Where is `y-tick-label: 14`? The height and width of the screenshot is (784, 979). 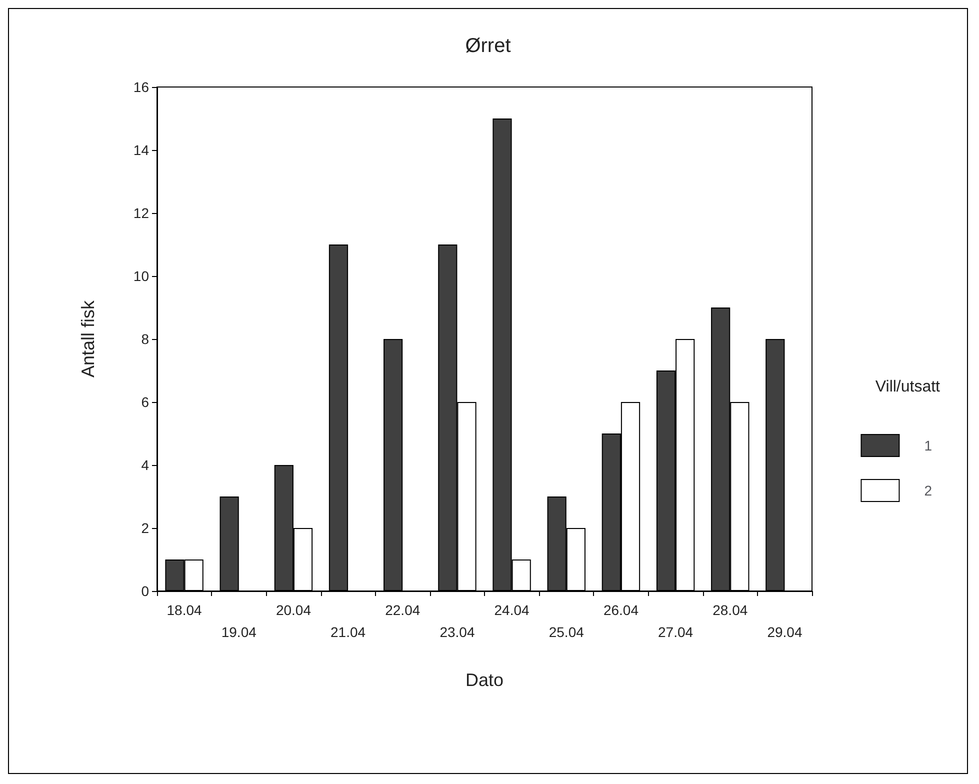
y-tick-label: 14 is located at coordinates (141, 150).